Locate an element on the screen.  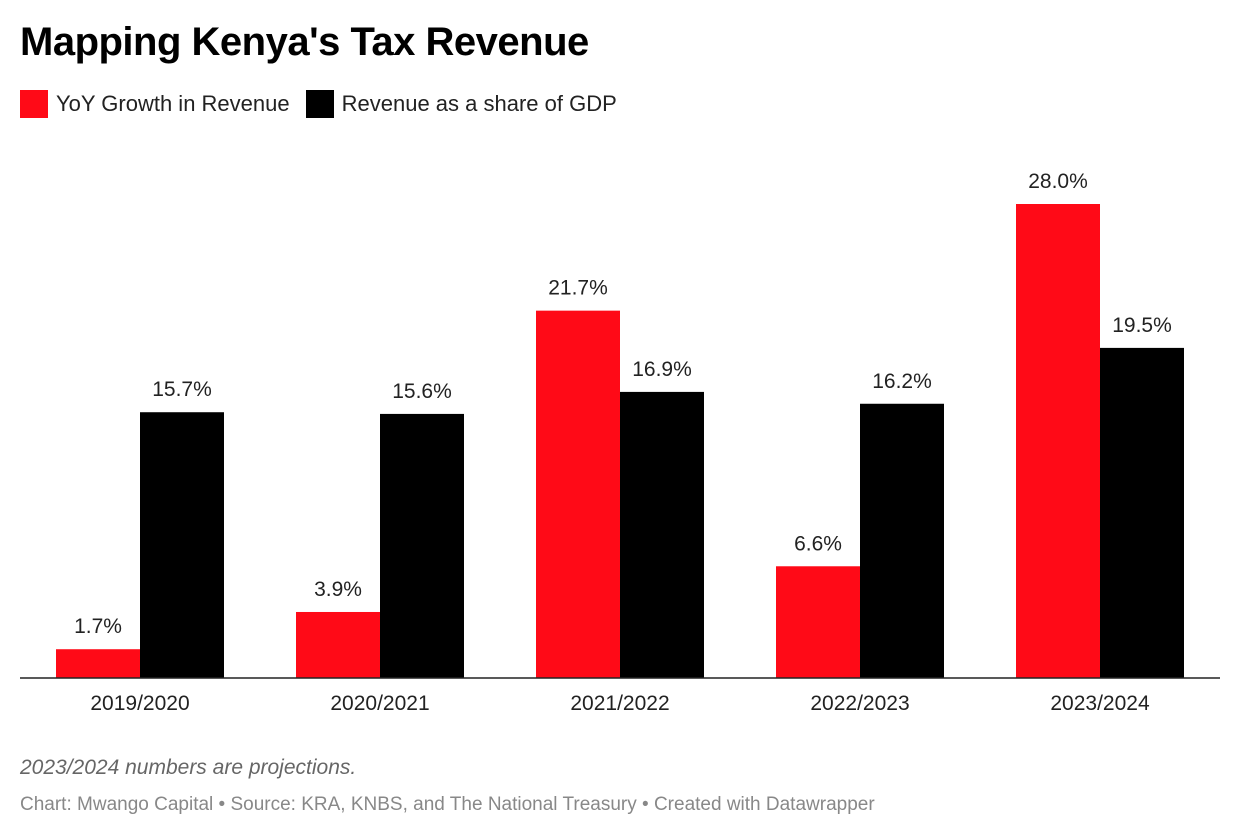
bar-growth-2022-2023 is located at coordinates (818, 622).